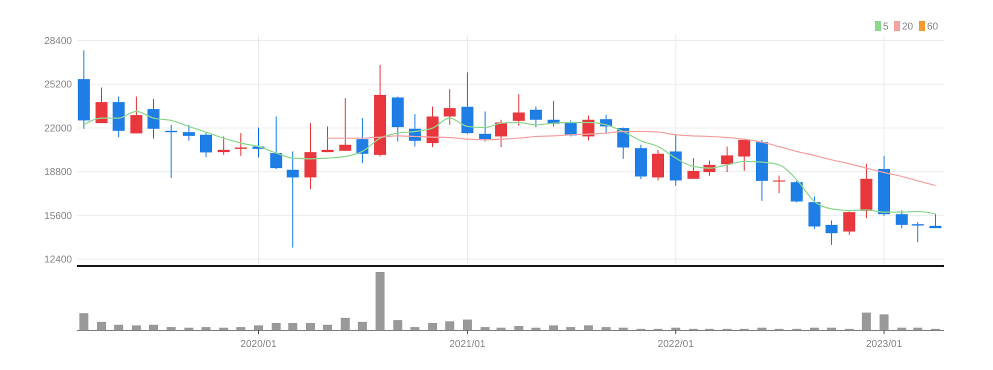 The width and height of the screenshot is (993, 370). Describe the element at coordinates (58, 85) in the screenshot. I see `y-tick-label: 25200` at that location.